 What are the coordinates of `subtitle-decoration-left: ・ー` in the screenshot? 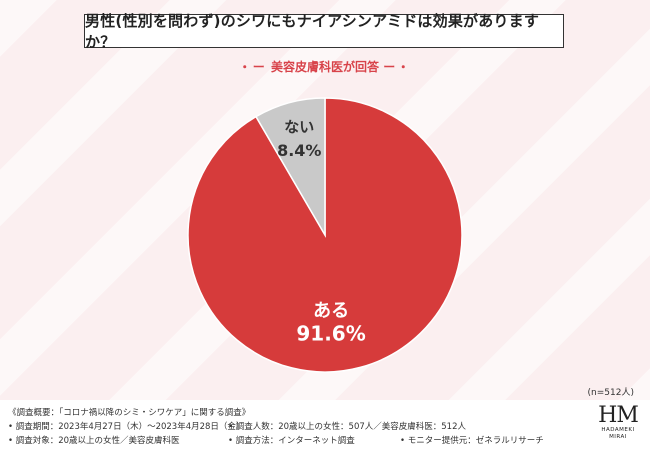 It's located at (252, 67).